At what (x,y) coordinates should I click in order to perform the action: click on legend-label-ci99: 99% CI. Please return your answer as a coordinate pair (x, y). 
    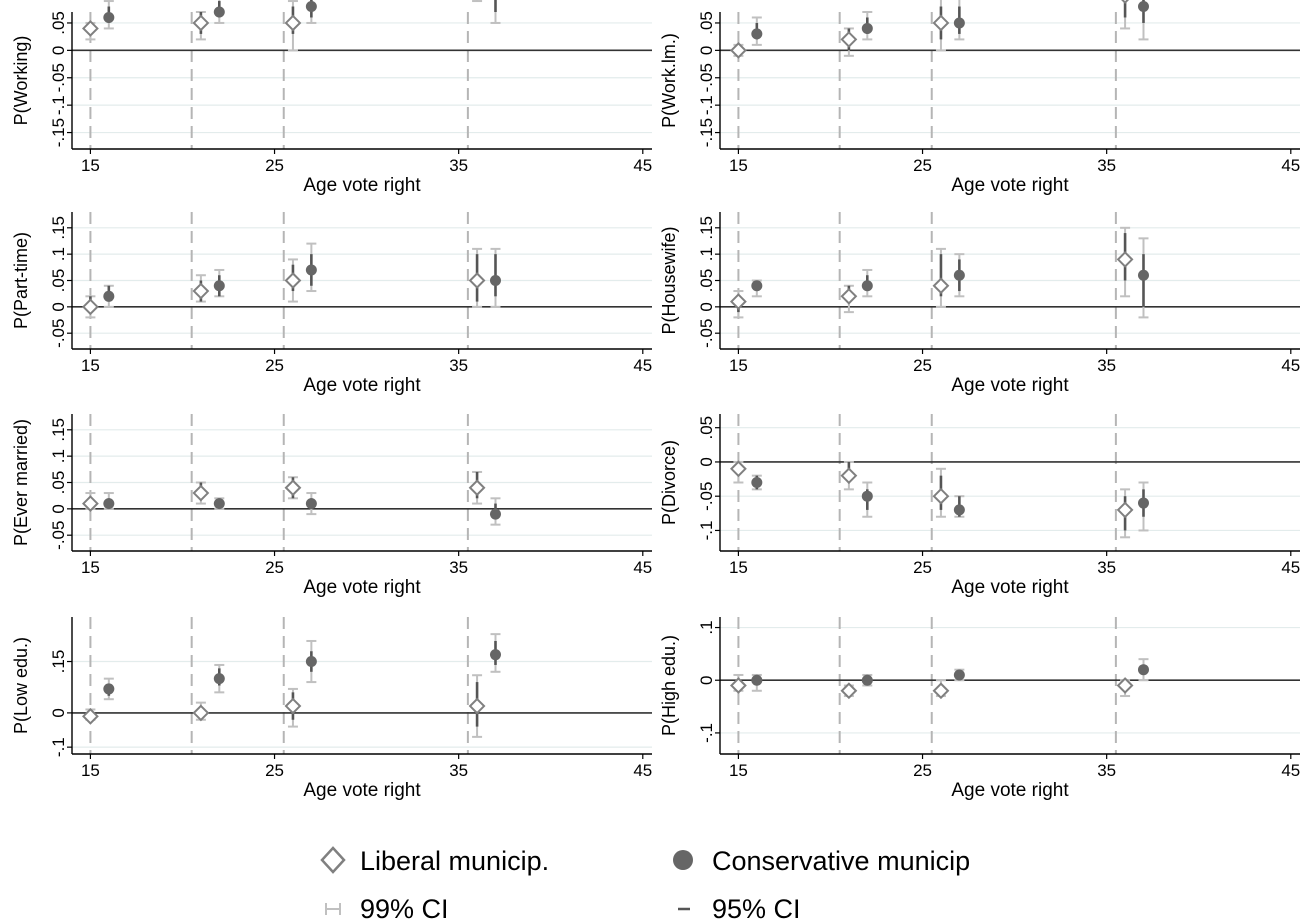
    Looking at the image, I should click on (404, 908).